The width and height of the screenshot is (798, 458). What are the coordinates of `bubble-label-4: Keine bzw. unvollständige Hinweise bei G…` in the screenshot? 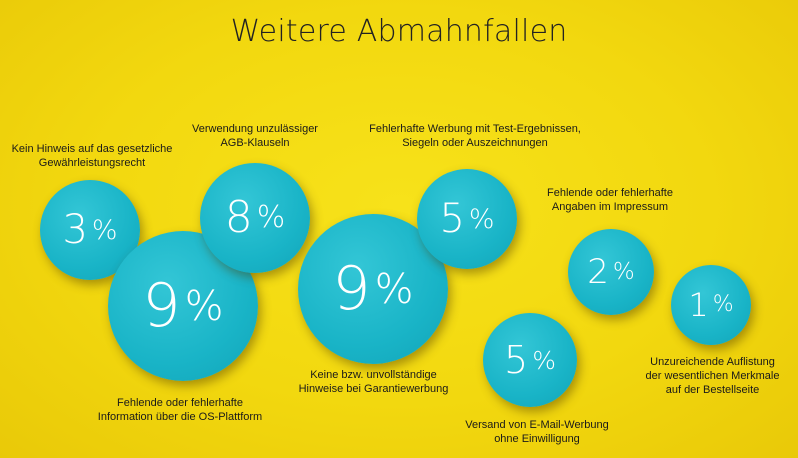 It's located at (373, 382).